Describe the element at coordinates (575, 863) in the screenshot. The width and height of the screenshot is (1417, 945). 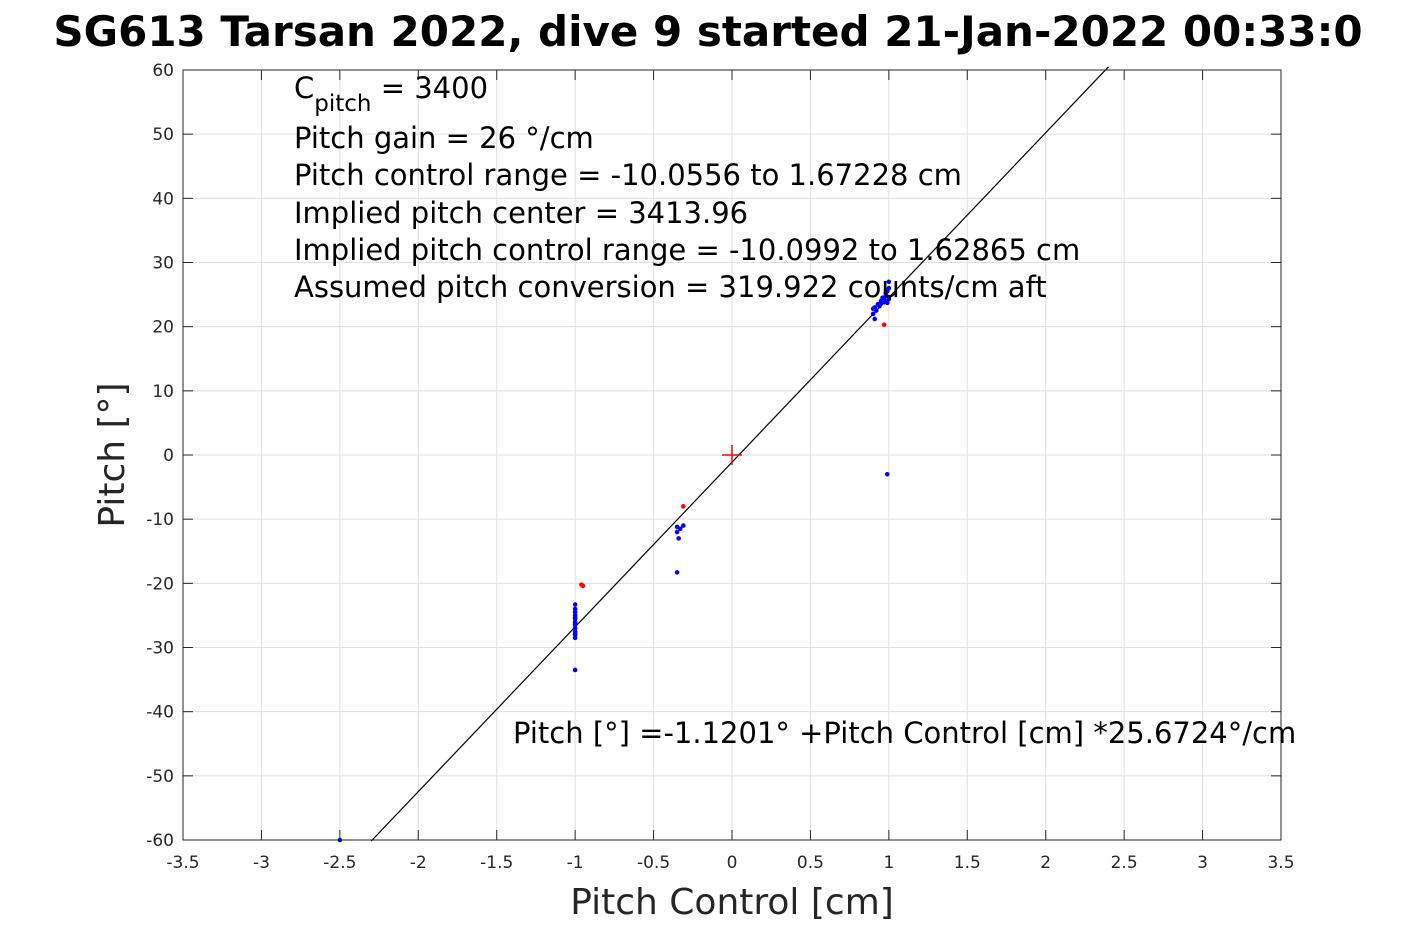
I see `x-tick-label: -1` at that location.